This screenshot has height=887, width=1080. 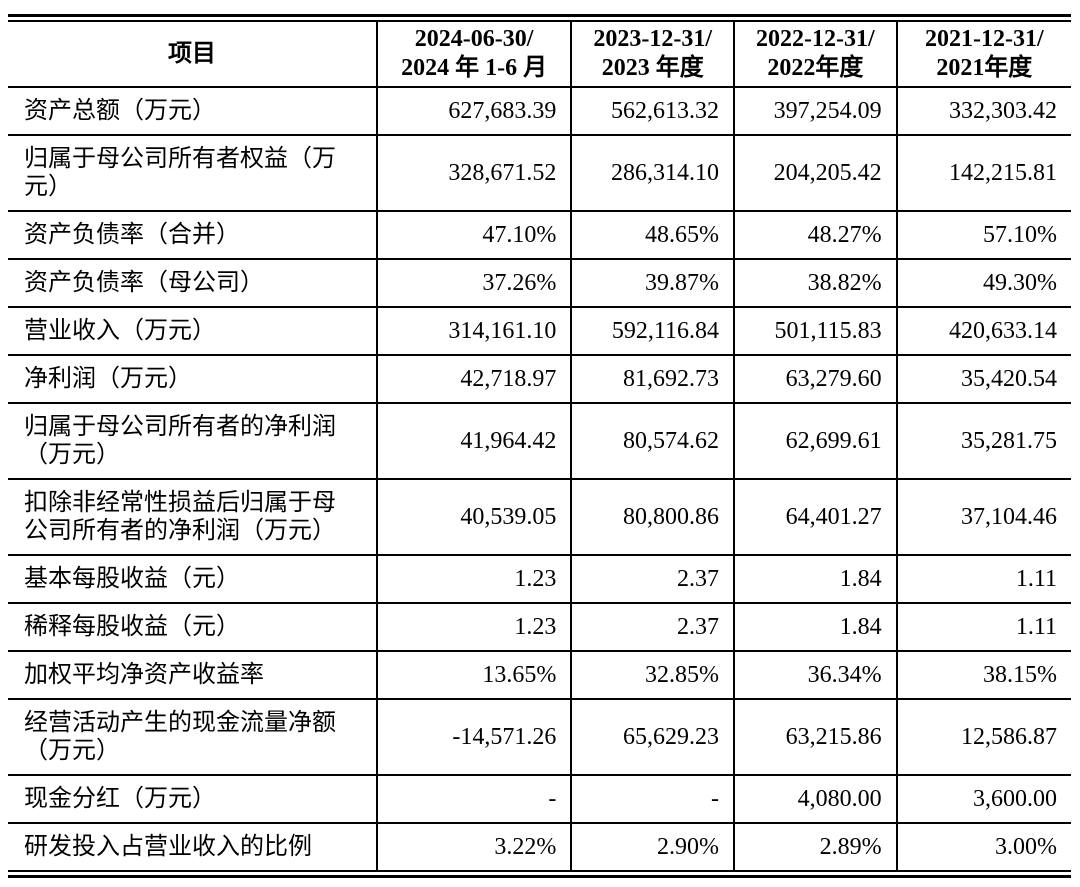 What do you see at coordinates (815, 737) in the screenshot?
I see `cell-value: 63,215.86` at bounding box center [815, 737].